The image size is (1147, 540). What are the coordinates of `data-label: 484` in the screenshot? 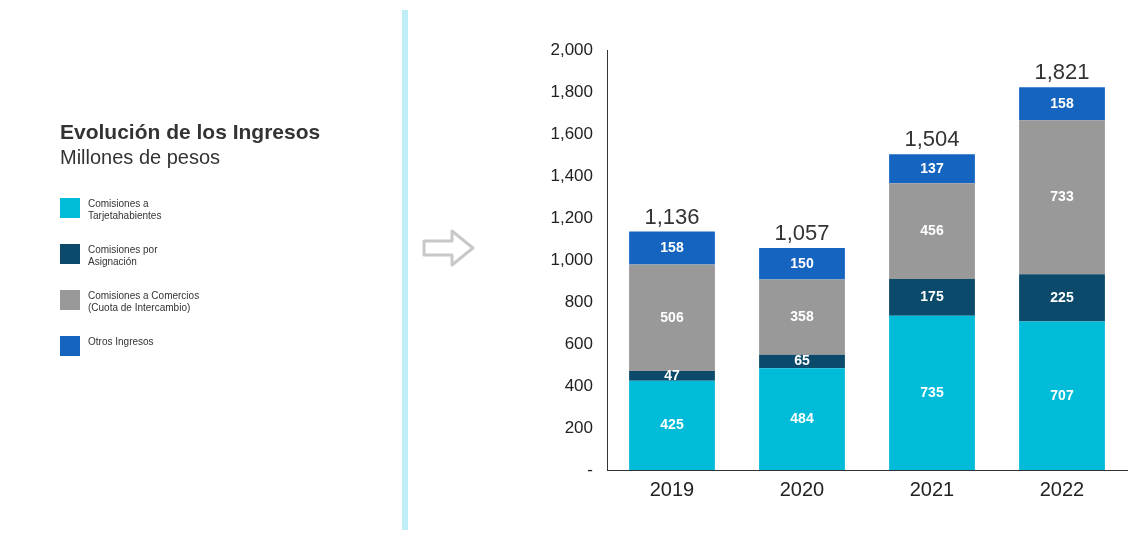 It's located at (802, 418).